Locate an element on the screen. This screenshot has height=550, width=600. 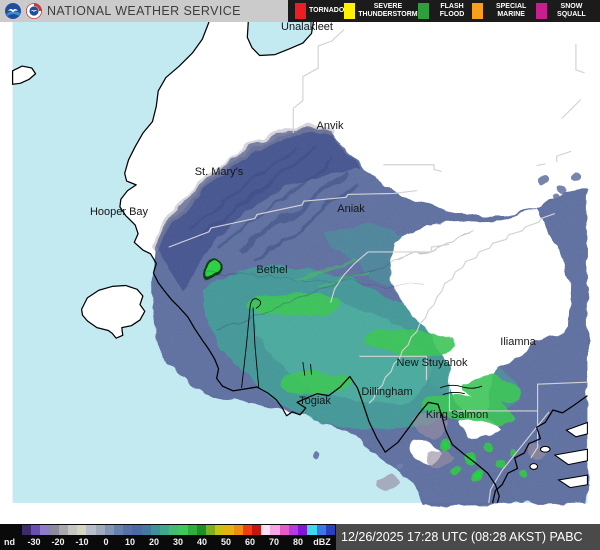
reflectivity-scale: nd -30 -20 -10 0 10 20 30 40 50 60 70 80 dBZ is located at coordinates (168, 537).